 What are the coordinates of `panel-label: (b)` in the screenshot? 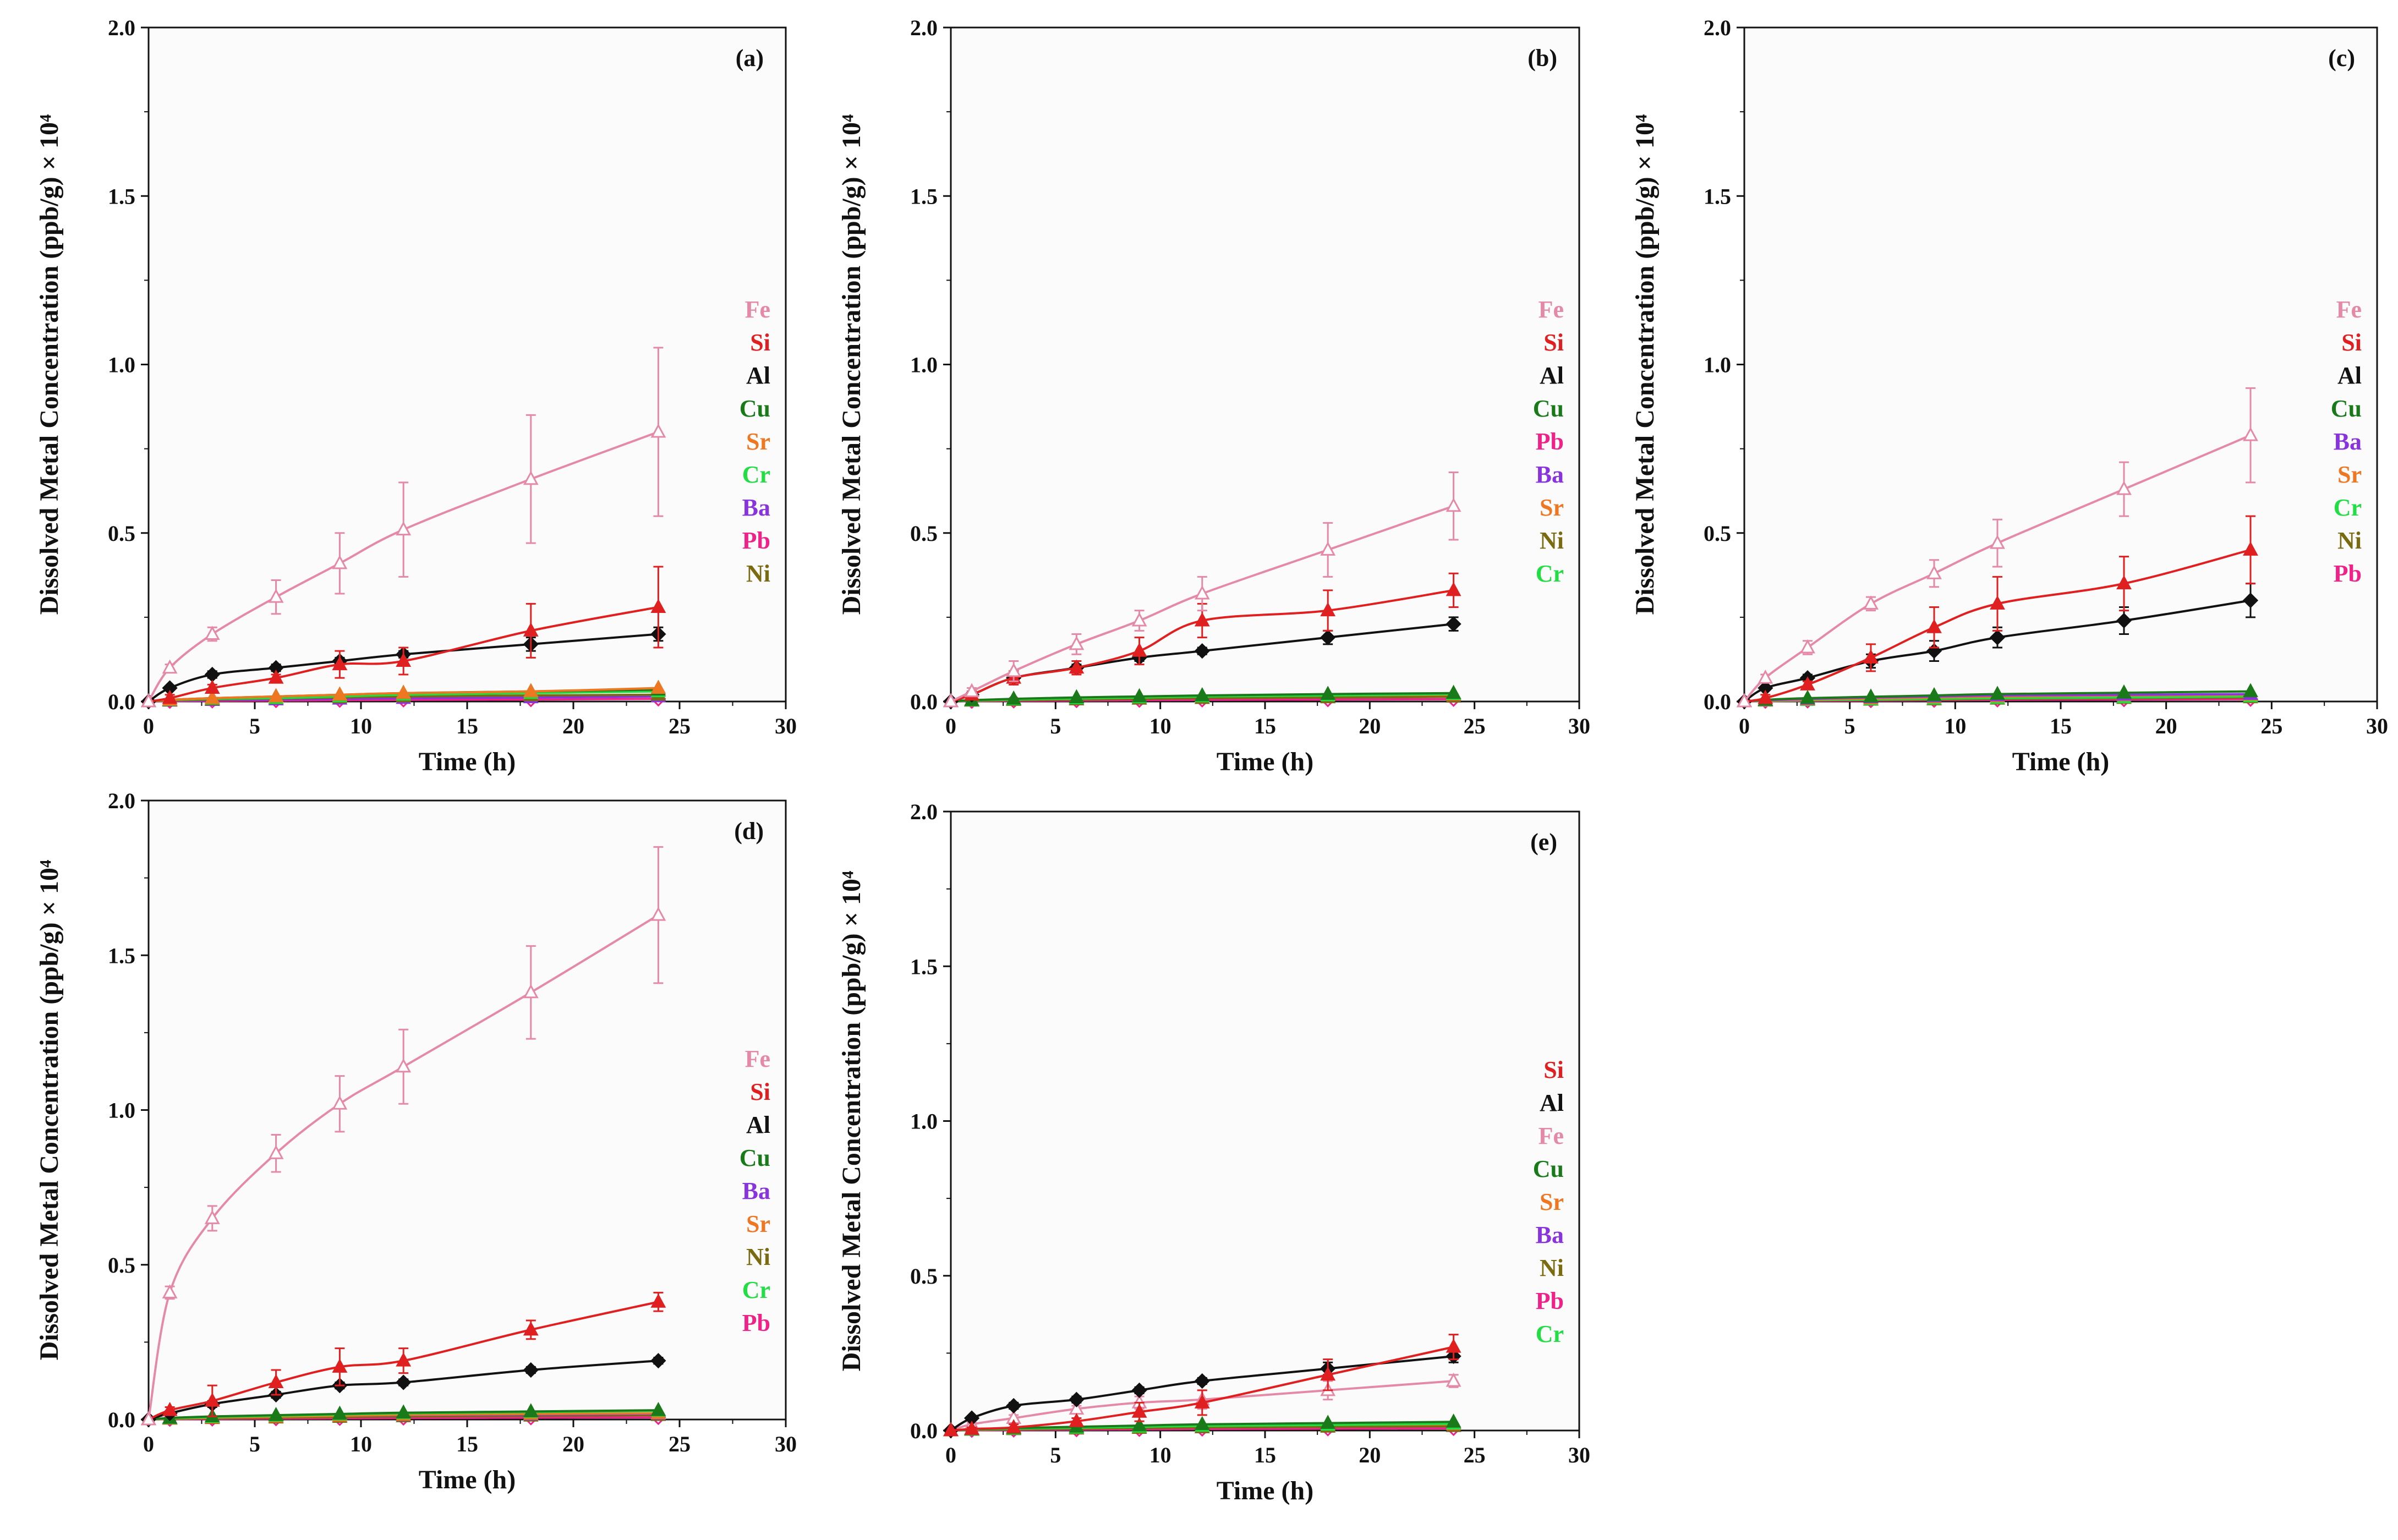 It's located at (1542, 59).